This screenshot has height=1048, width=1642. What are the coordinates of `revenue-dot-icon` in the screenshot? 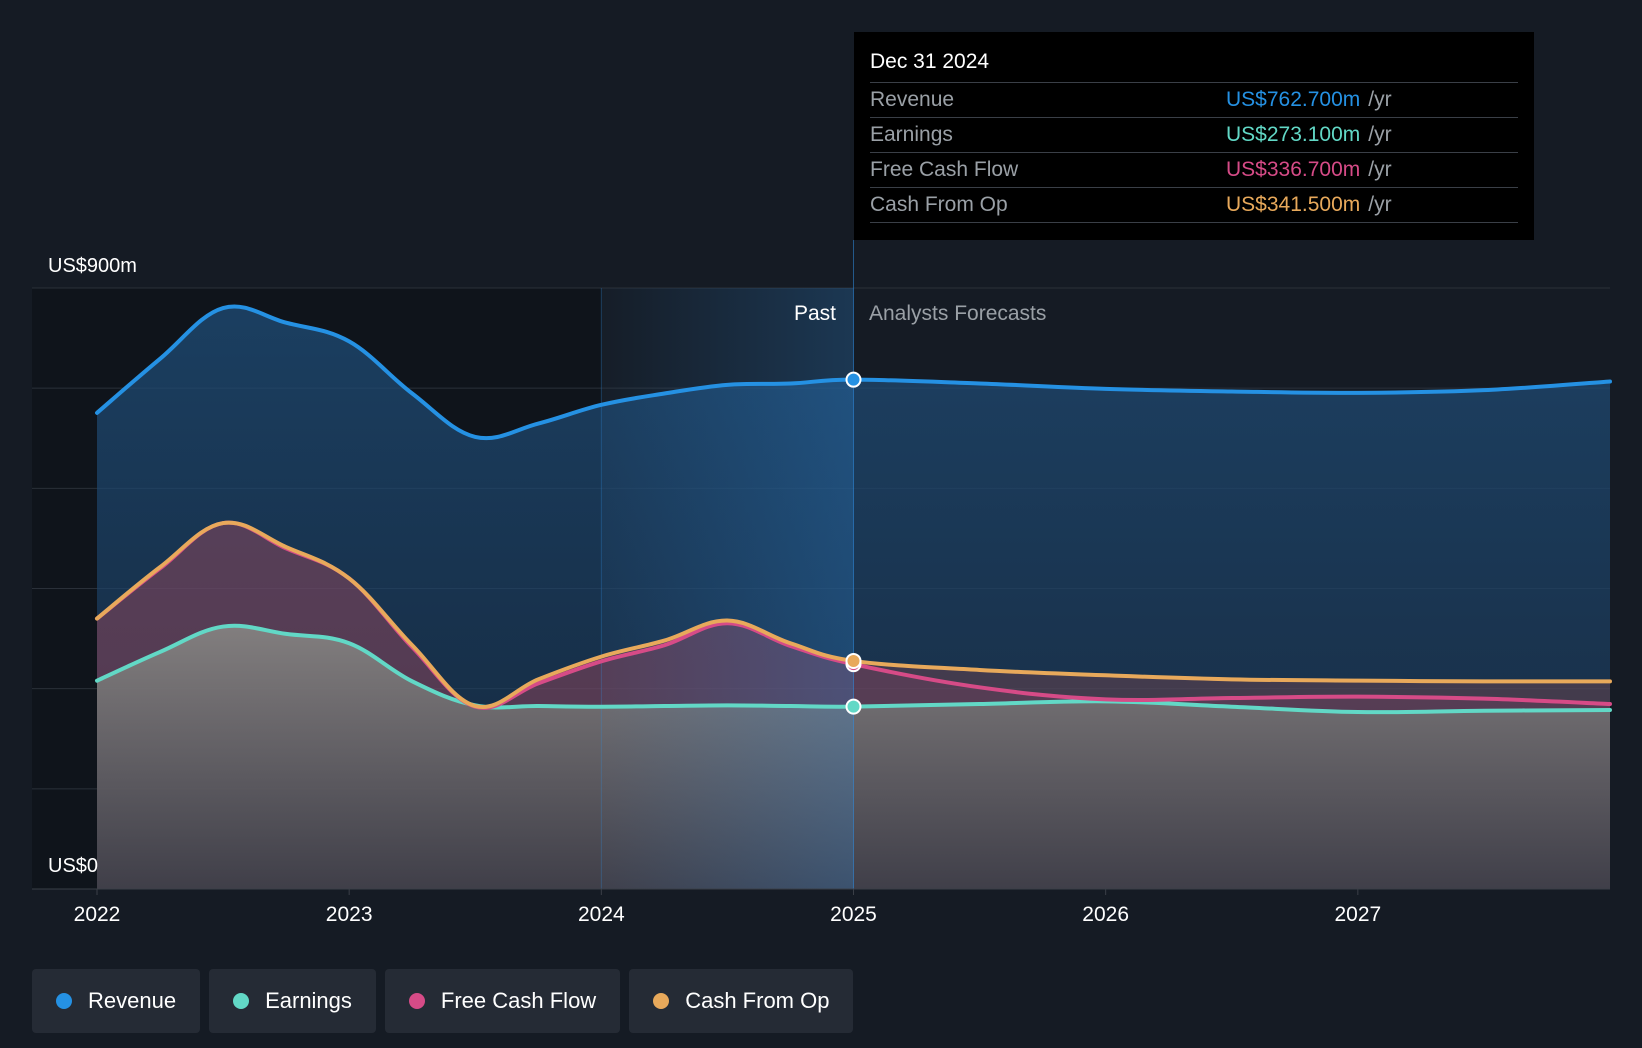 It's located at (64, 1001).